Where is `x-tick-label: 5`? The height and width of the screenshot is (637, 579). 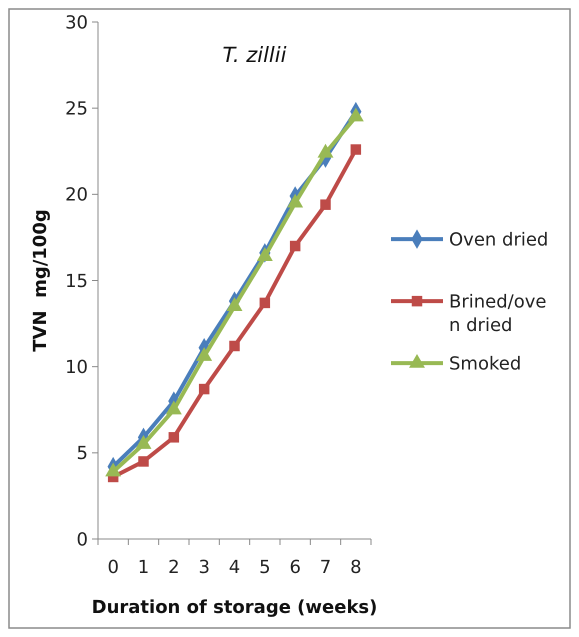 x-tick-label: 5 is located at coordinates (265, 567).